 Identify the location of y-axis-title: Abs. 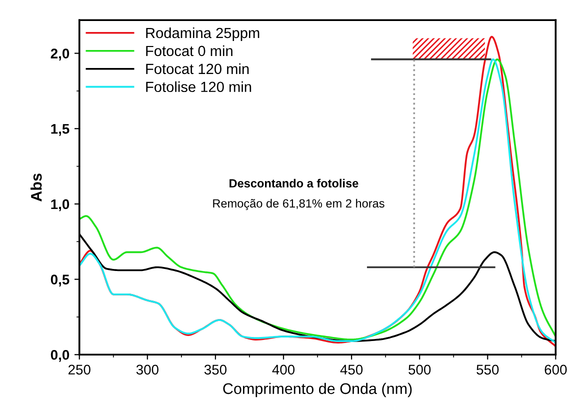
(36, 188).